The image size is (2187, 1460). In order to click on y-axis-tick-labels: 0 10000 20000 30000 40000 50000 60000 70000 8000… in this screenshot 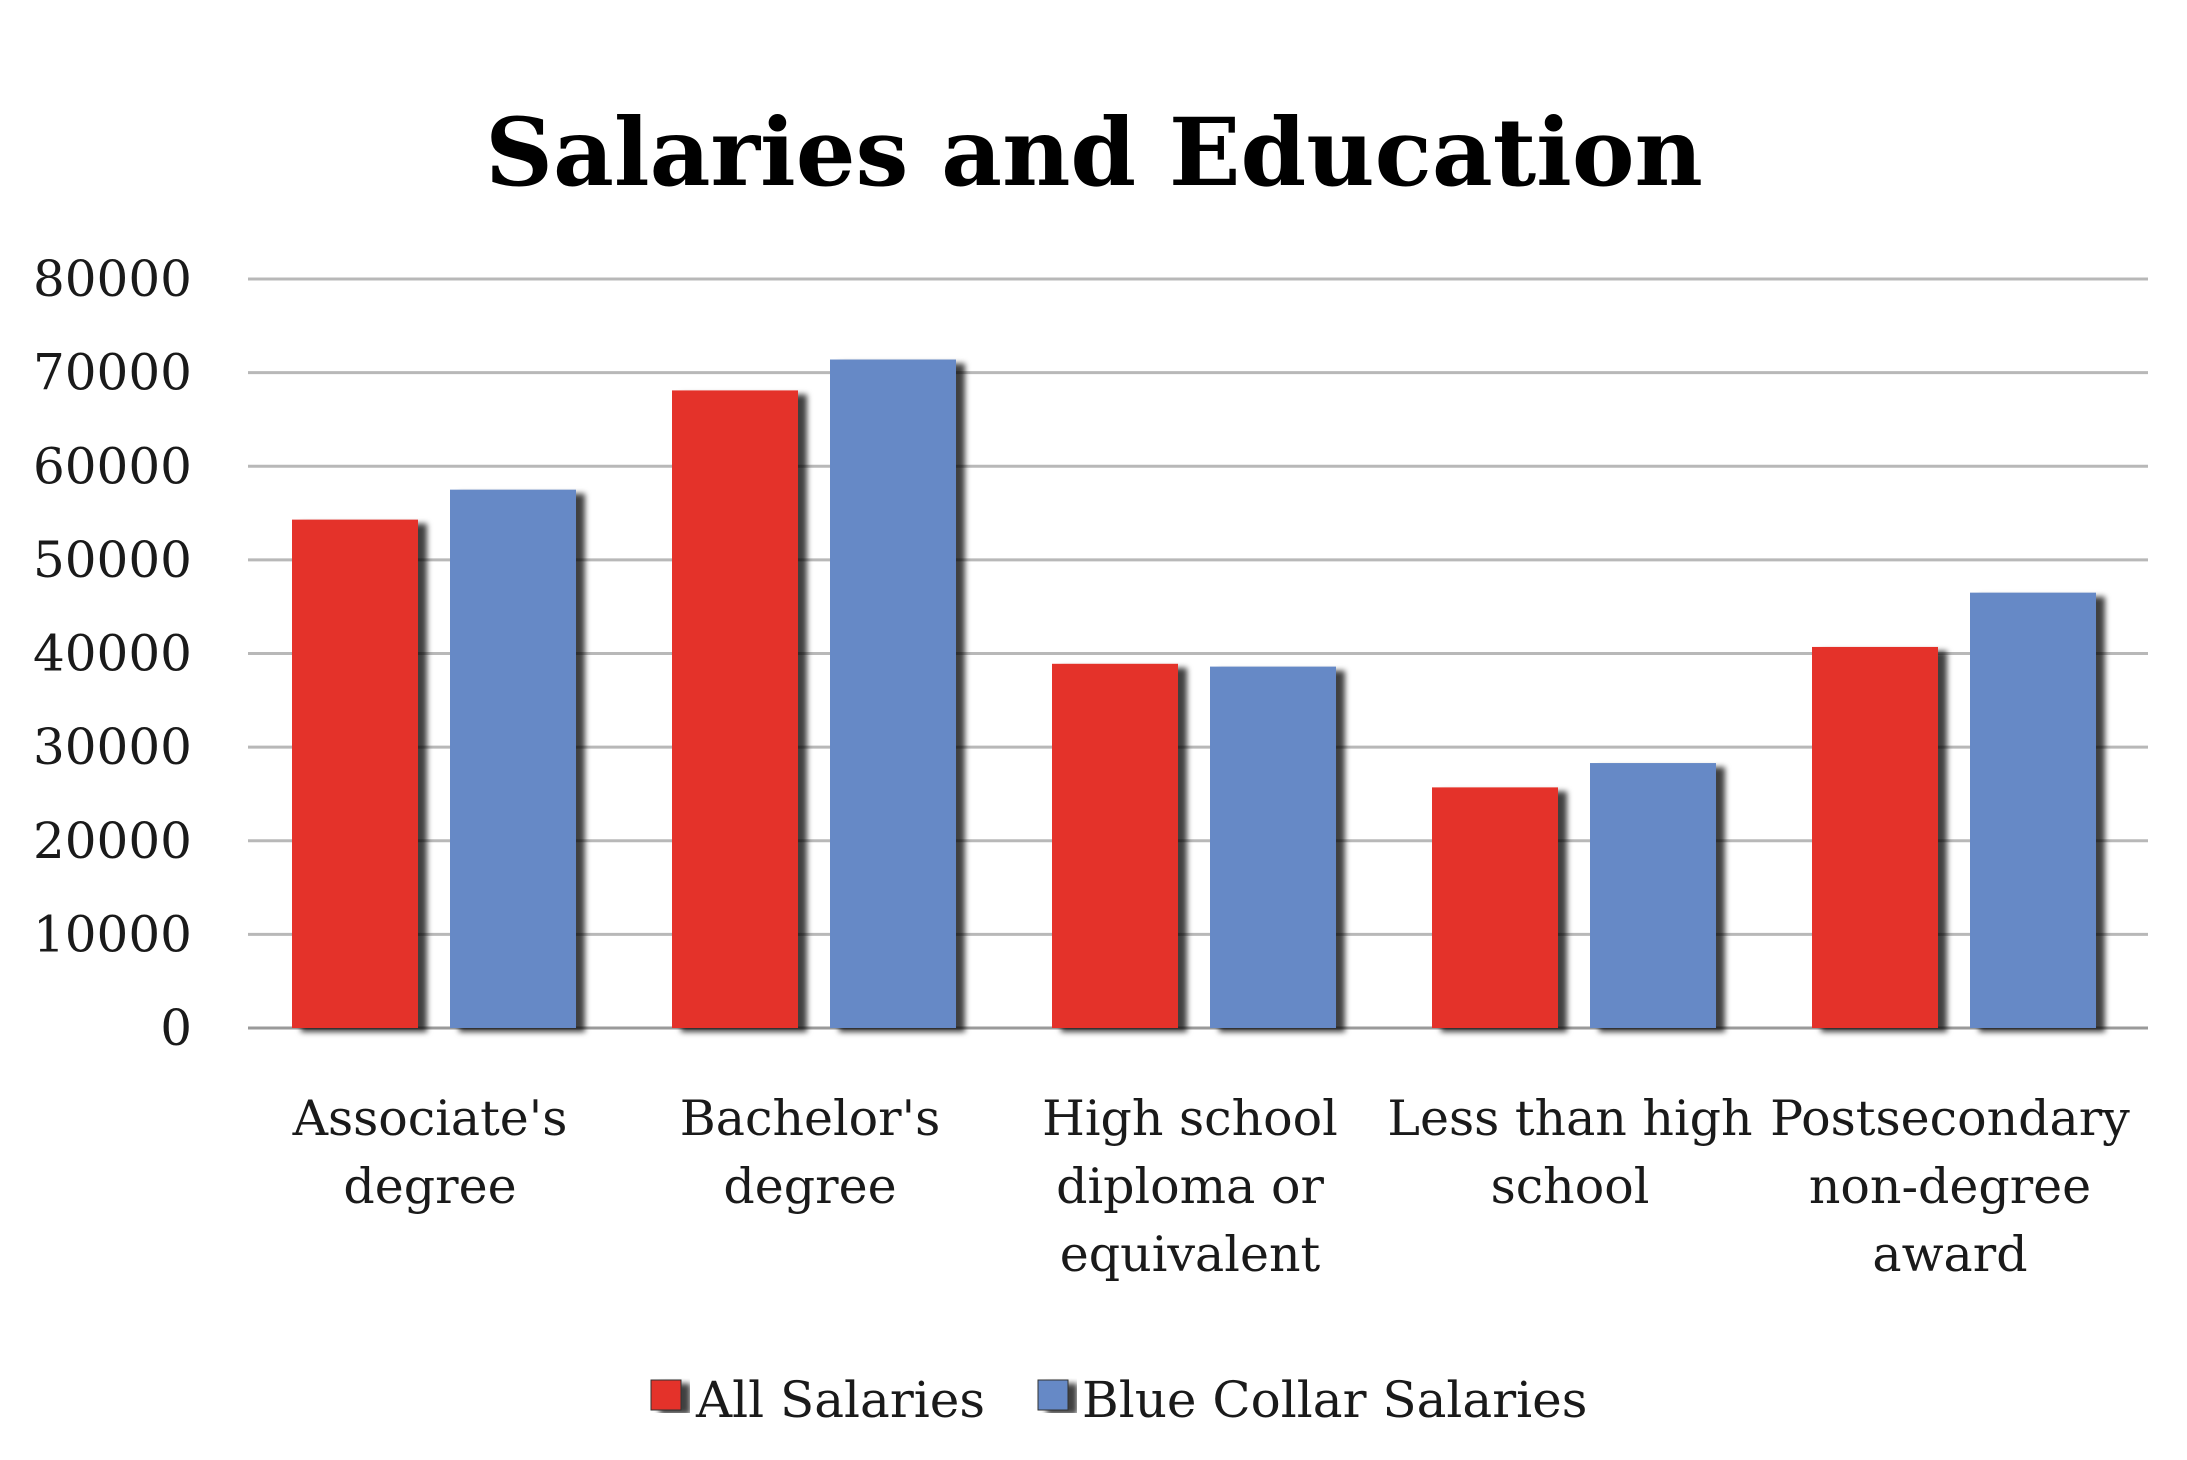, I will do `click(112, 653)`.